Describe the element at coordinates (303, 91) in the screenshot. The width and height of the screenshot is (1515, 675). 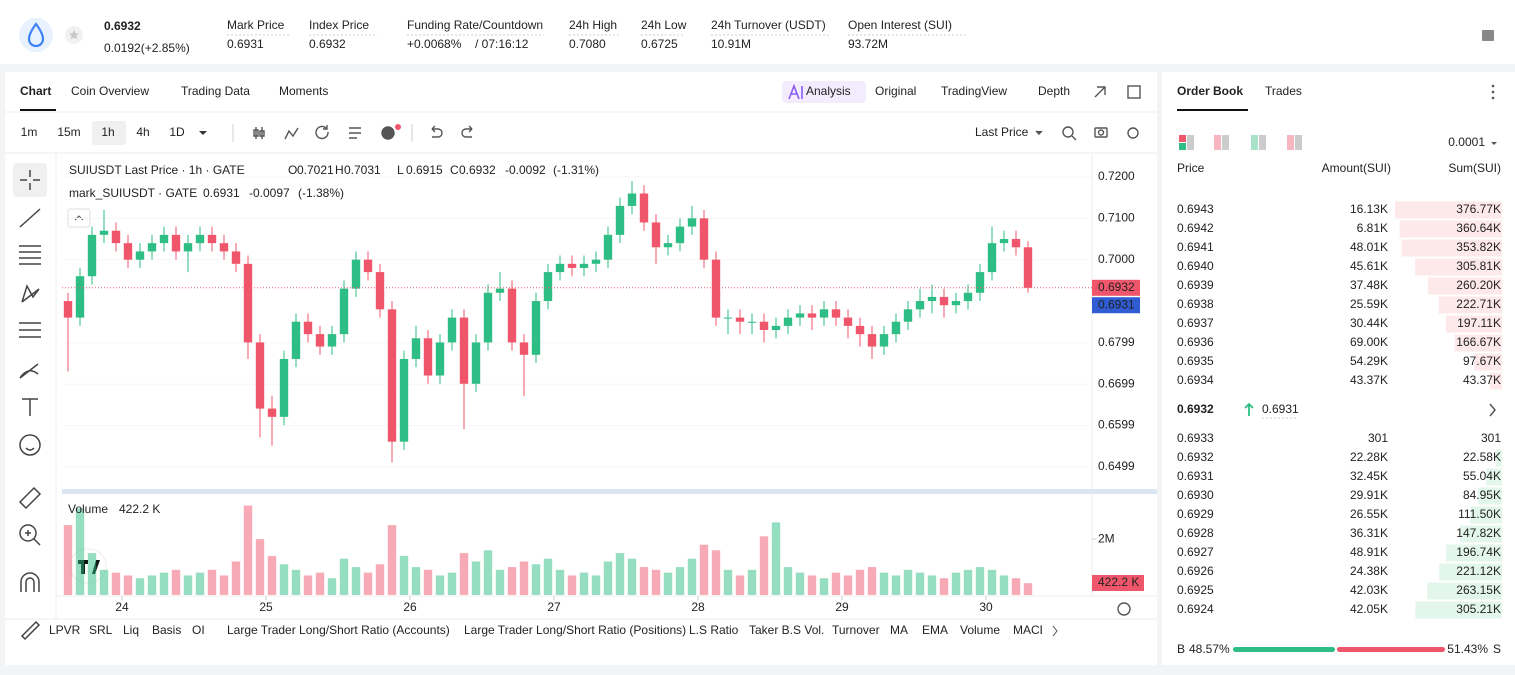
I see `chart-tab: Moments` at that location.